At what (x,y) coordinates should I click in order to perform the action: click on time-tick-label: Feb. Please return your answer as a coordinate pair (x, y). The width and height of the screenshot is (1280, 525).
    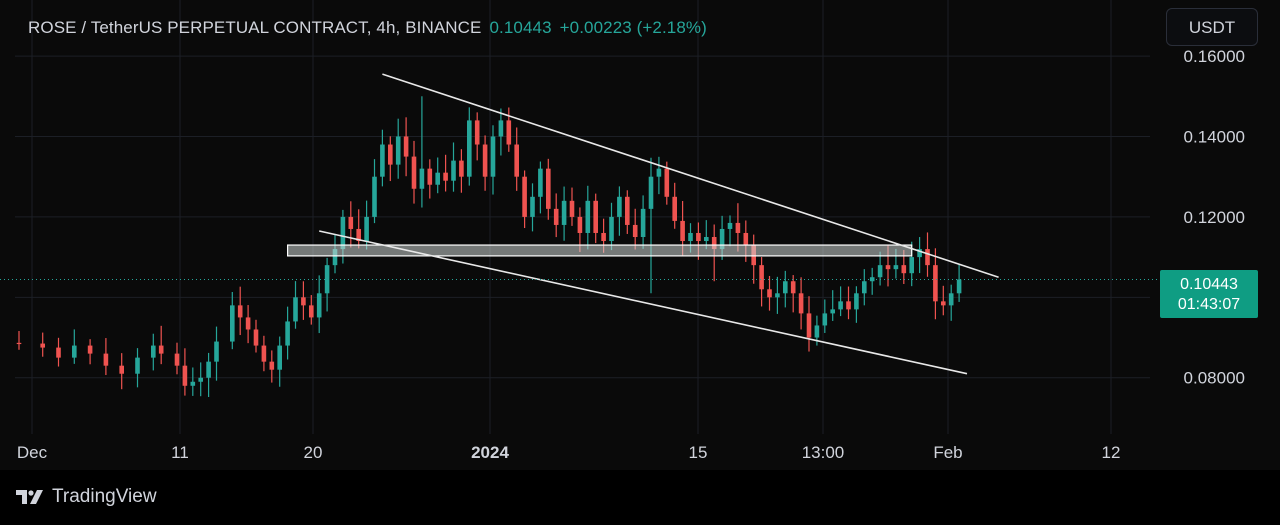
    Looking at the image, I should click on (947, 452).